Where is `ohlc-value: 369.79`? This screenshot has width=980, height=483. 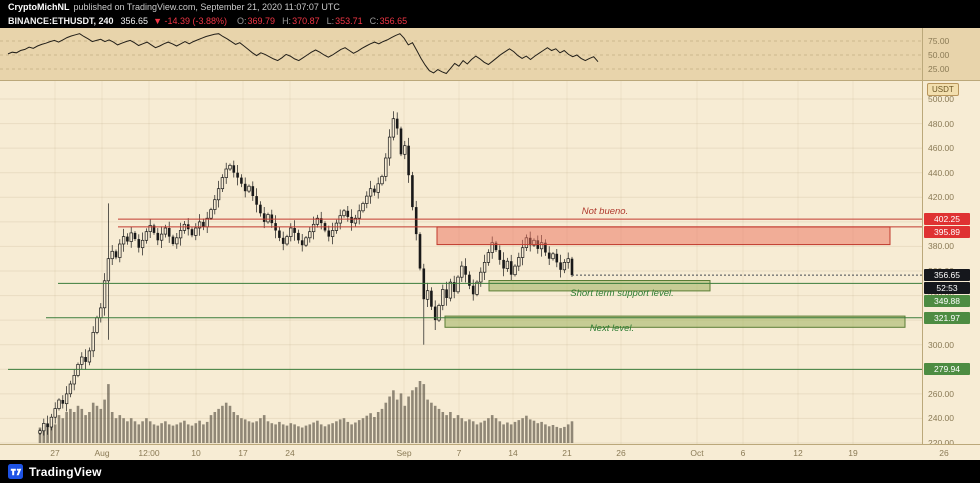
ohlc-value: 369.79 is located at coordinates (261, 21).